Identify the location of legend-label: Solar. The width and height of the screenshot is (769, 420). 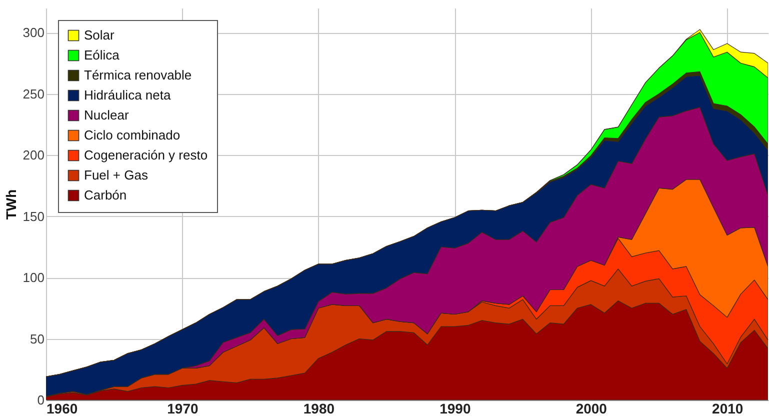
(100, 35).